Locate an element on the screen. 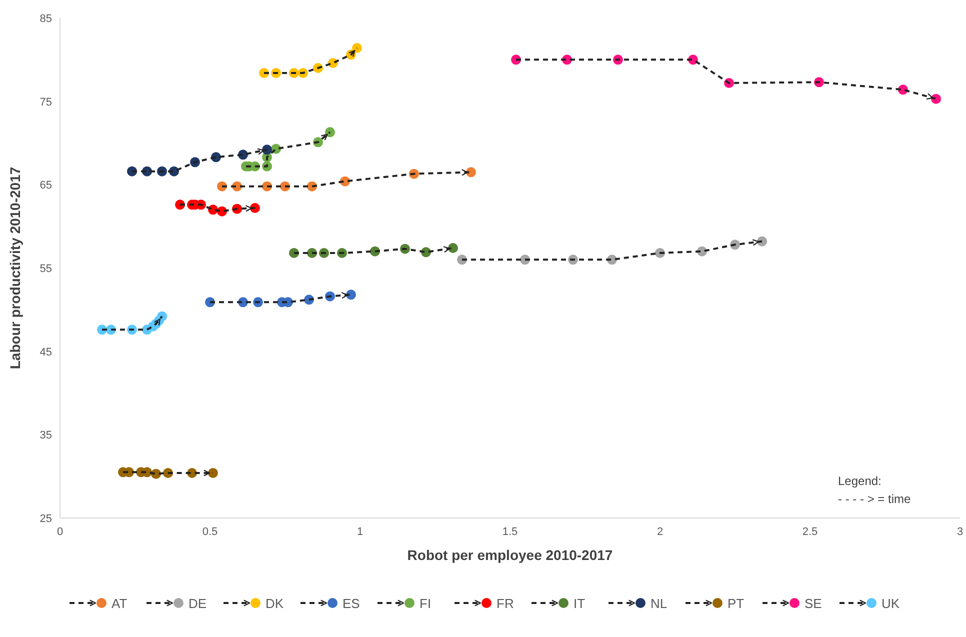  legend-label: ES is located at coordinates (351, 603).